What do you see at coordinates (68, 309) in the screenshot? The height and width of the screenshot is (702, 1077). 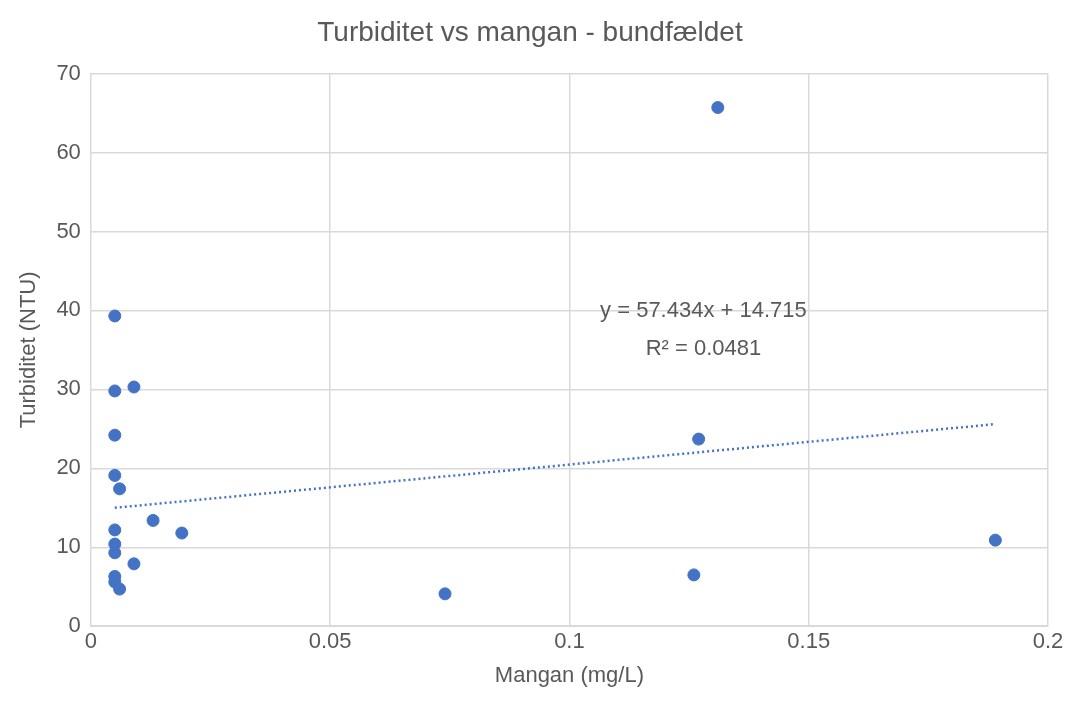 I see `y-tick-label: 40` at bounding box center [68, 309].